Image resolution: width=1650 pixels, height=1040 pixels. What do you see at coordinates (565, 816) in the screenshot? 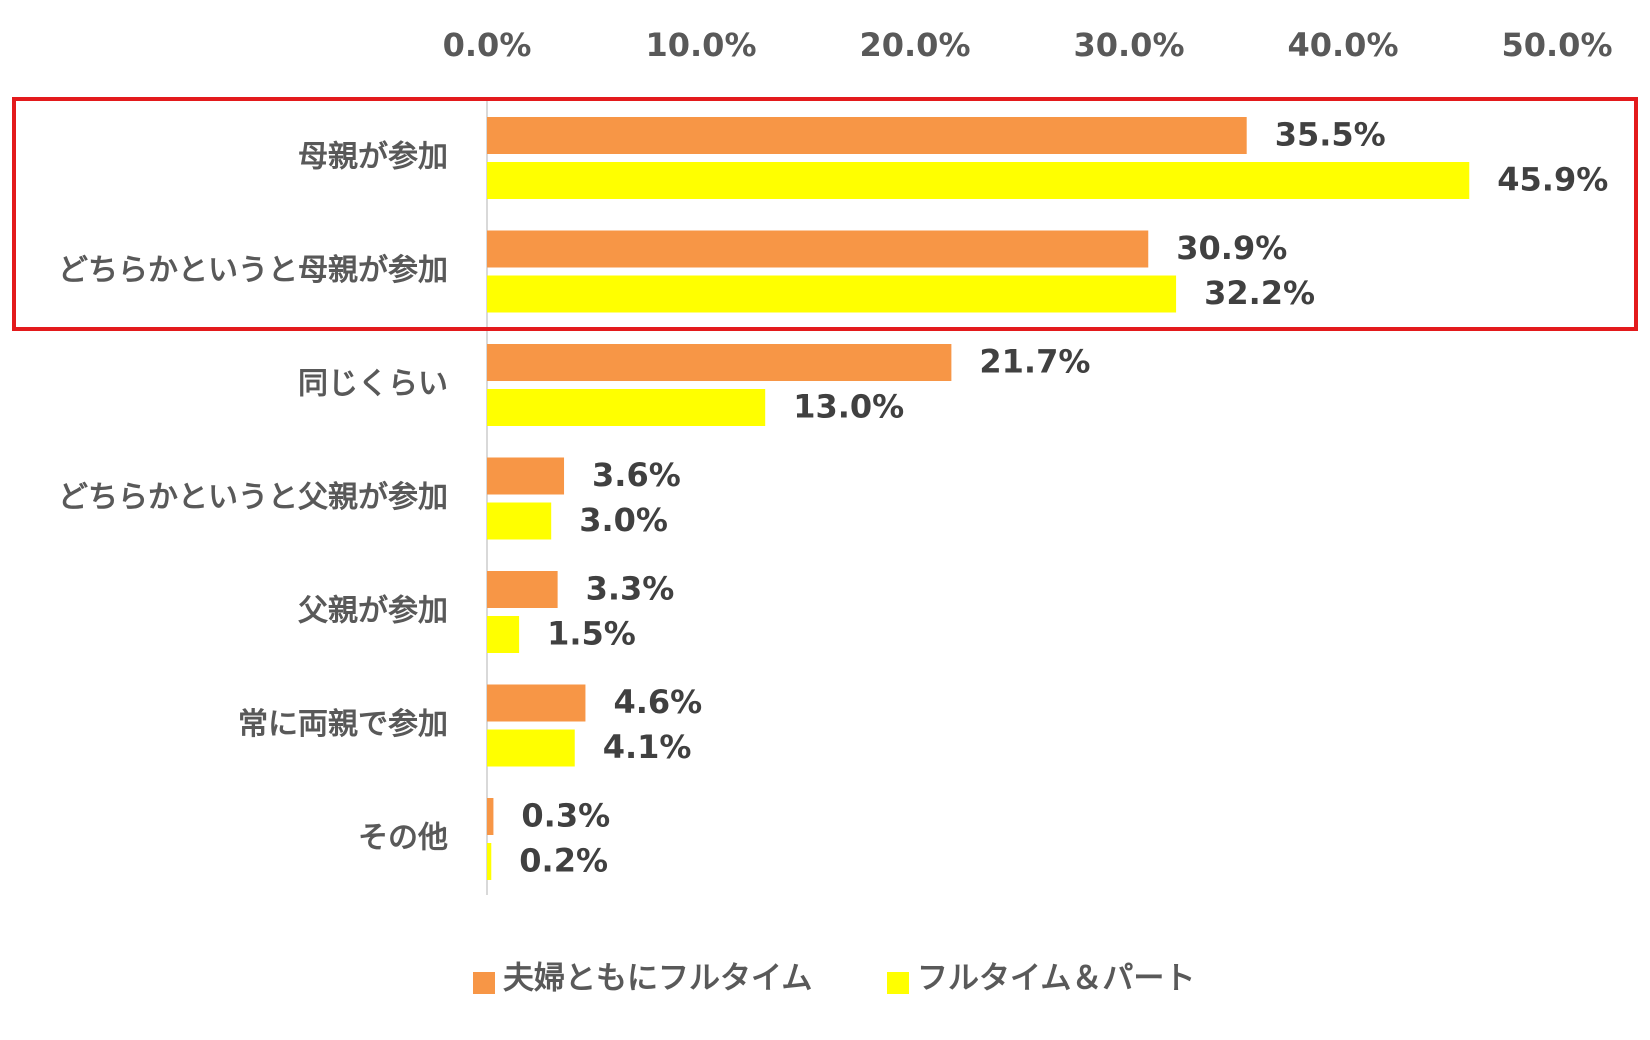
I see `data-label: 0.3%` at bounding box center [565, 816].